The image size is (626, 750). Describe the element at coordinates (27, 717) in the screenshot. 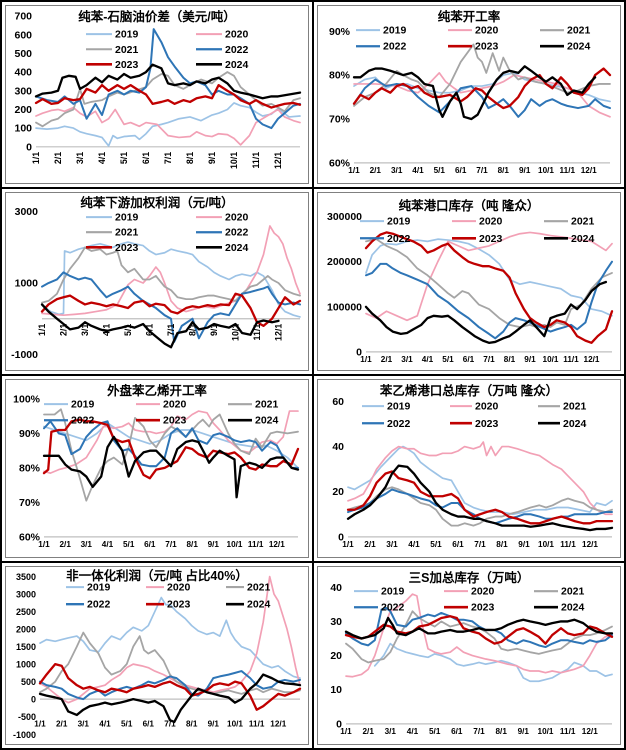

I see `y-axis-tick-label: -500` at that location.